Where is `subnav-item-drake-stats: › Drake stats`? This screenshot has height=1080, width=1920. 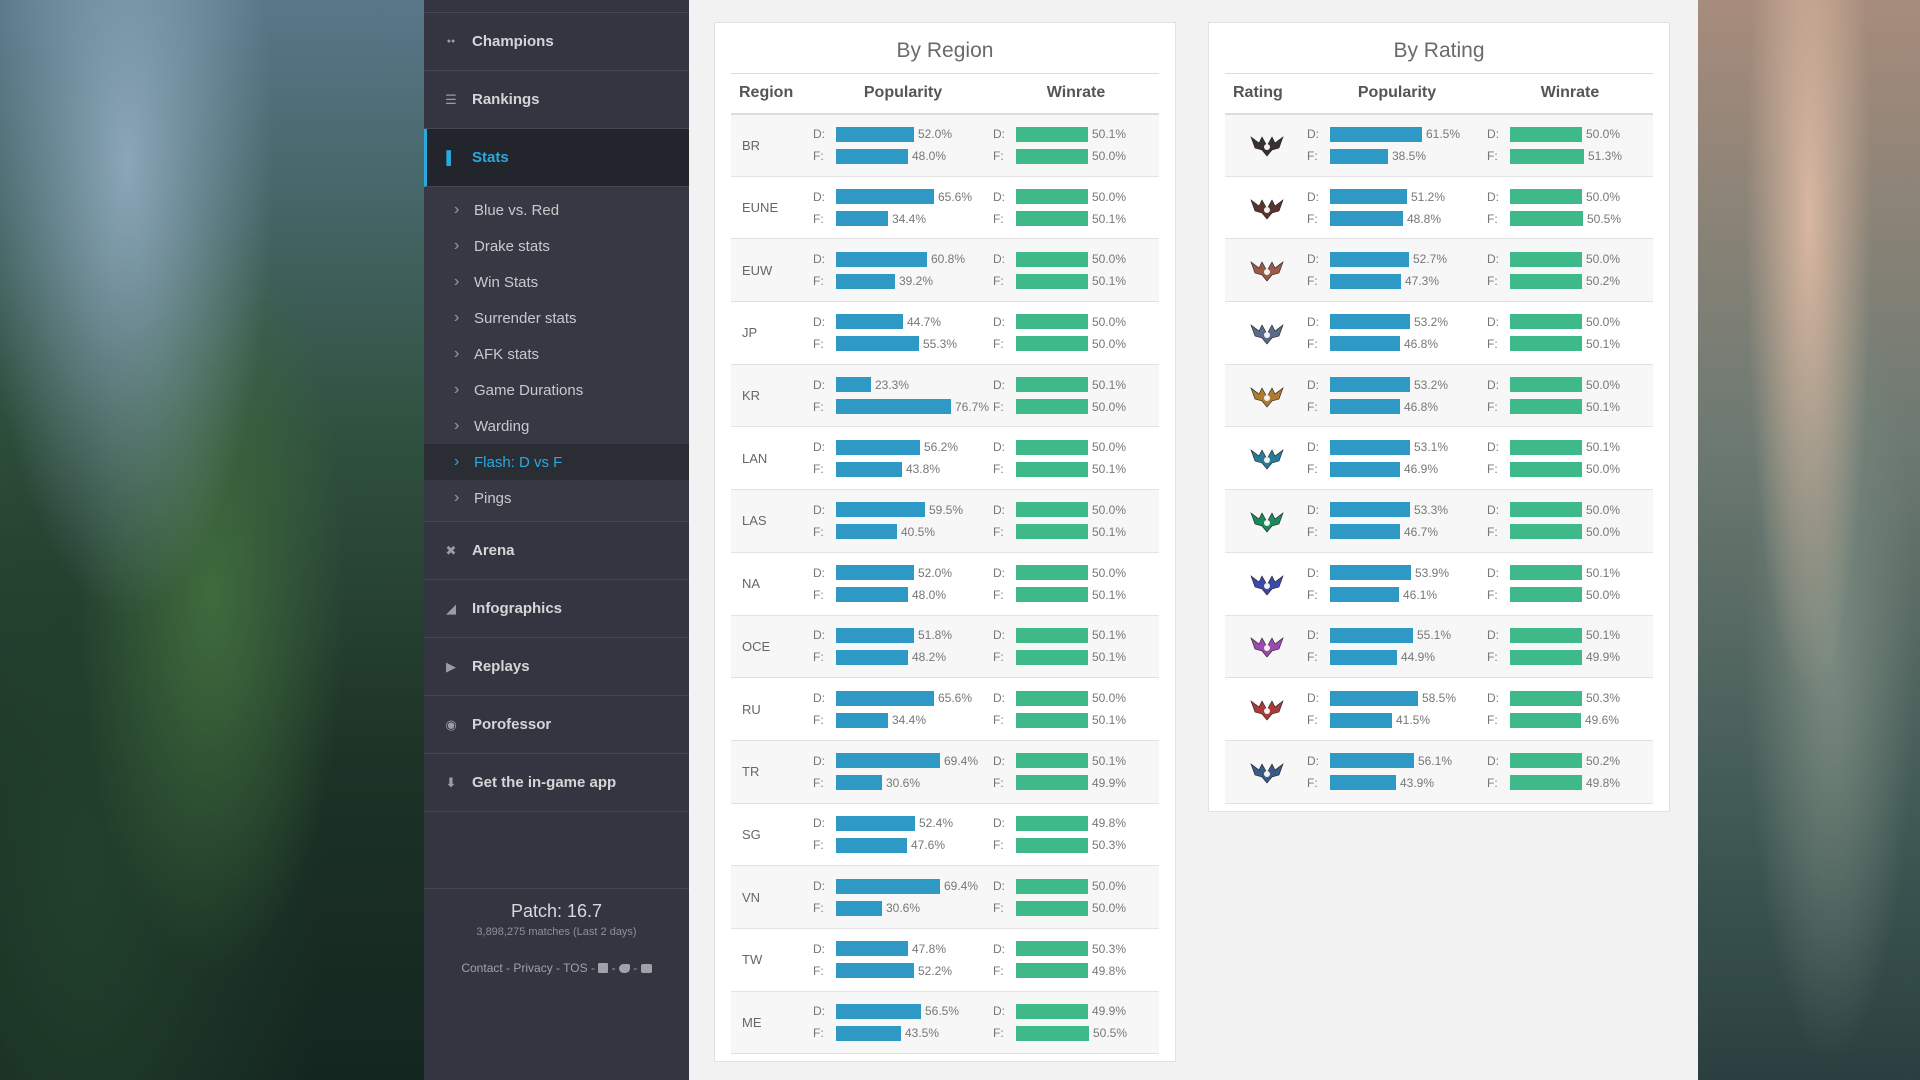
subnav-item-drake-stats: › Drake stats is located at coordinates (556, 246).